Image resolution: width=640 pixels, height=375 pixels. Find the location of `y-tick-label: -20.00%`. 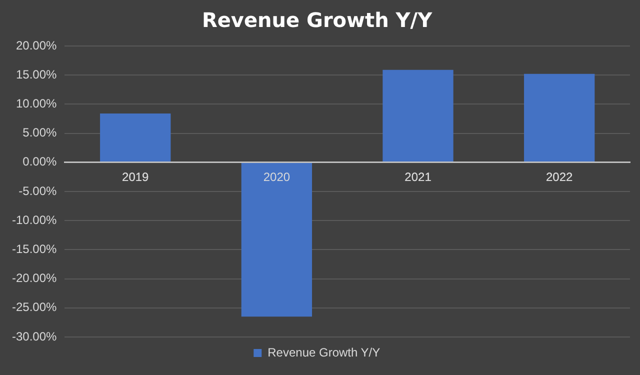

y-tick-label: -20.00% is located at coordinates (35, 278).